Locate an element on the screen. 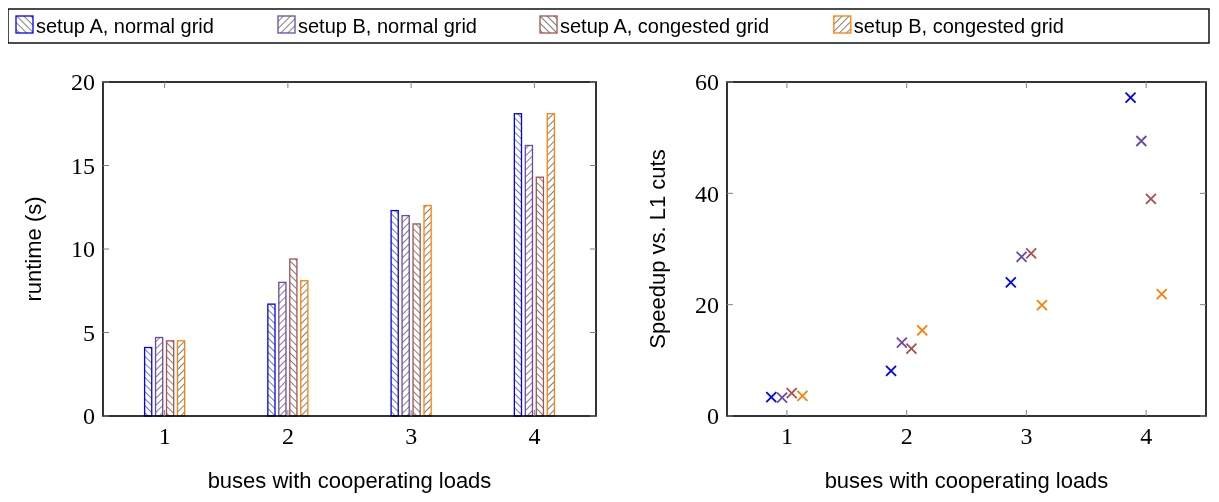  legend-label: setup B, normal grid is located at coordinates (387, 26).